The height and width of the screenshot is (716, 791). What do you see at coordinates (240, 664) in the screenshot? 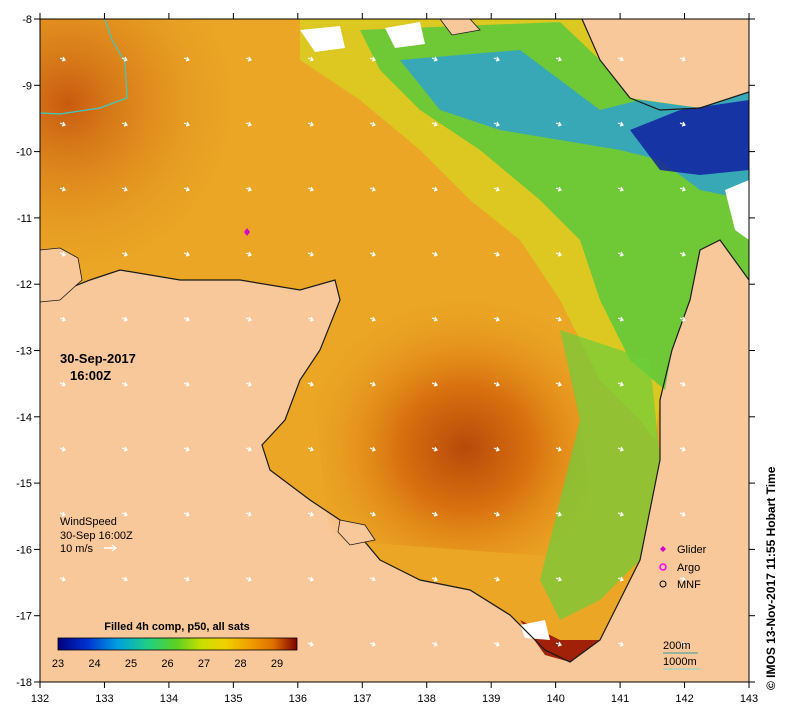
I see `colorbar-label: 28` at bounding box center [240, 664].